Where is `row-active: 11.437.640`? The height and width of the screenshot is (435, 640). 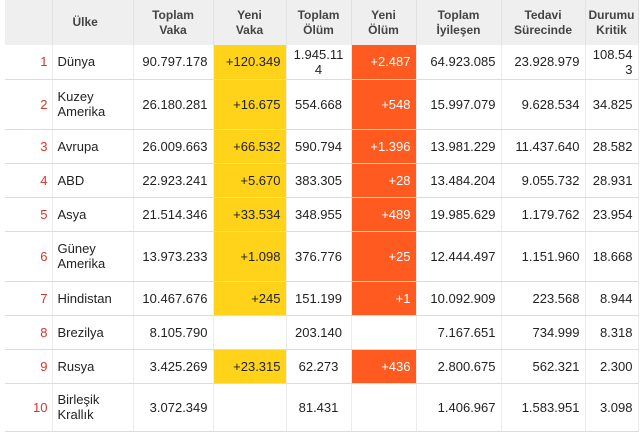 row-active: 11.437.640 is located at coordinates (543, 146).